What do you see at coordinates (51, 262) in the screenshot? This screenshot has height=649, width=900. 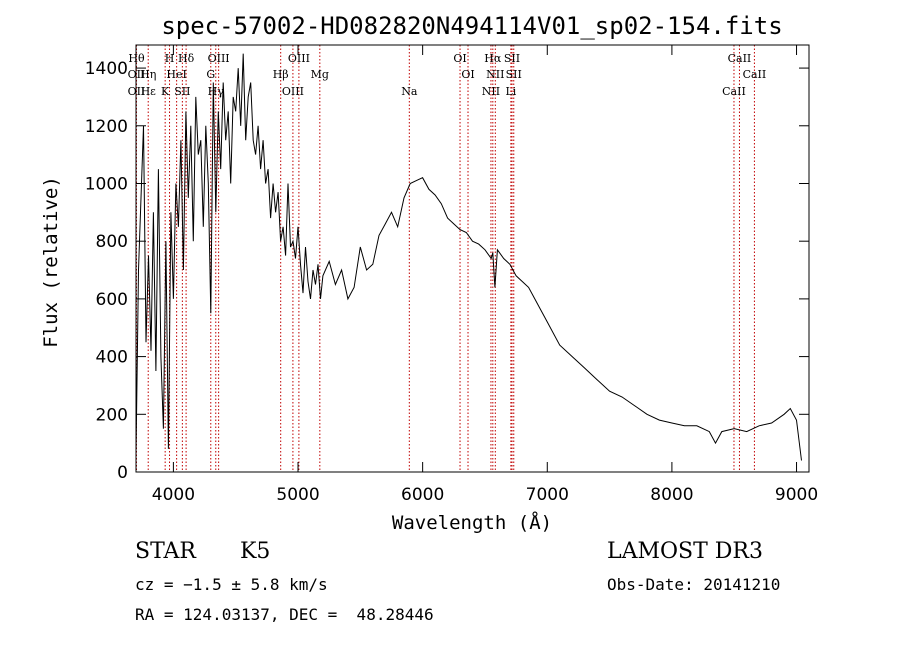 I see `y-axis-label: Flux (relative)` at bounding box center [51, 262].